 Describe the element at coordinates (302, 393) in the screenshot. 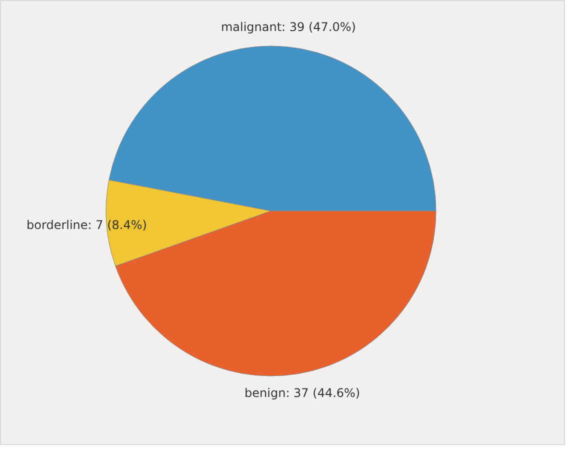

I see `slice-label: benign: 37 (44.6%)` at that location.